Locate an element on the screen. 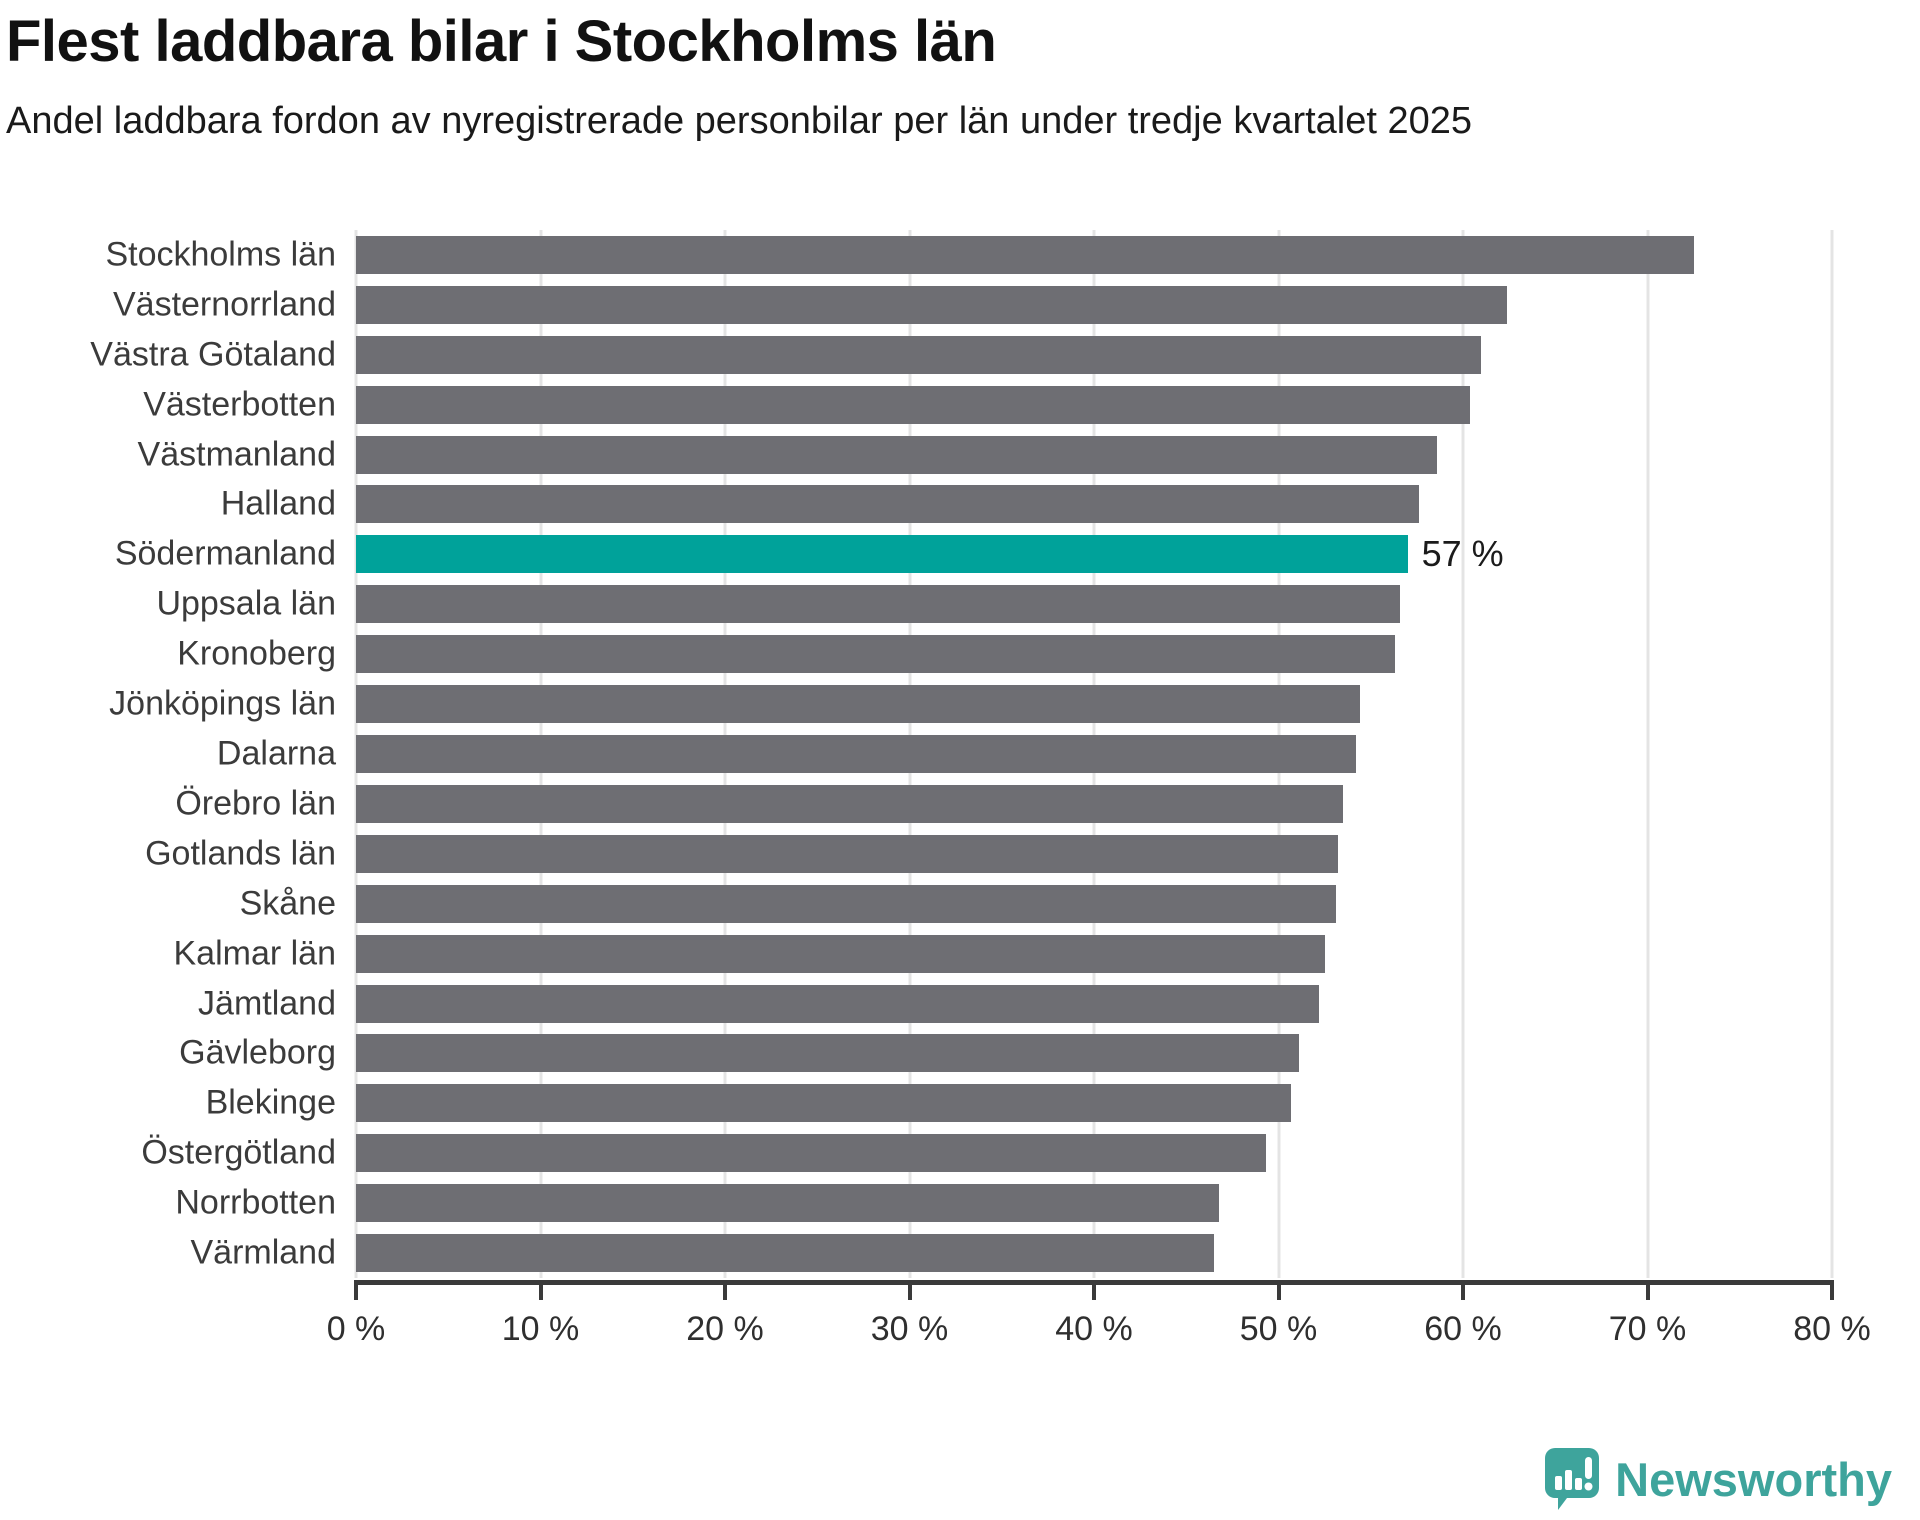 The width and height of the screenshot is (1920, 1520). category-label: Blekinge is located at coordinates (270, 1102).